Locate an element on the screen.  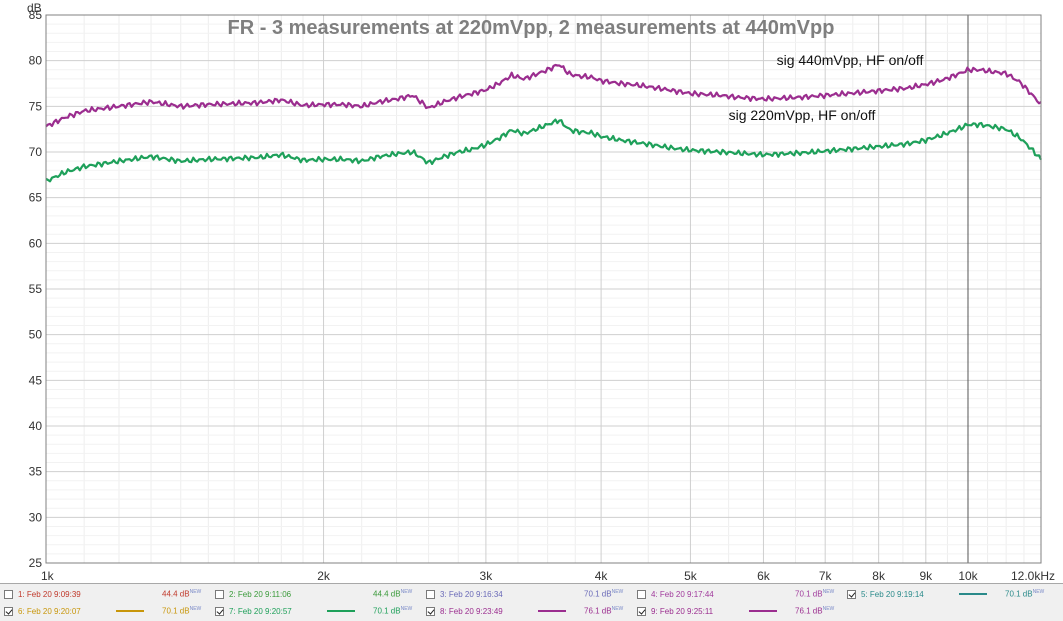
legend-item: 1: Feb 20 9:09:39 44.4 dBNEW is located at coordinates (106, 594).